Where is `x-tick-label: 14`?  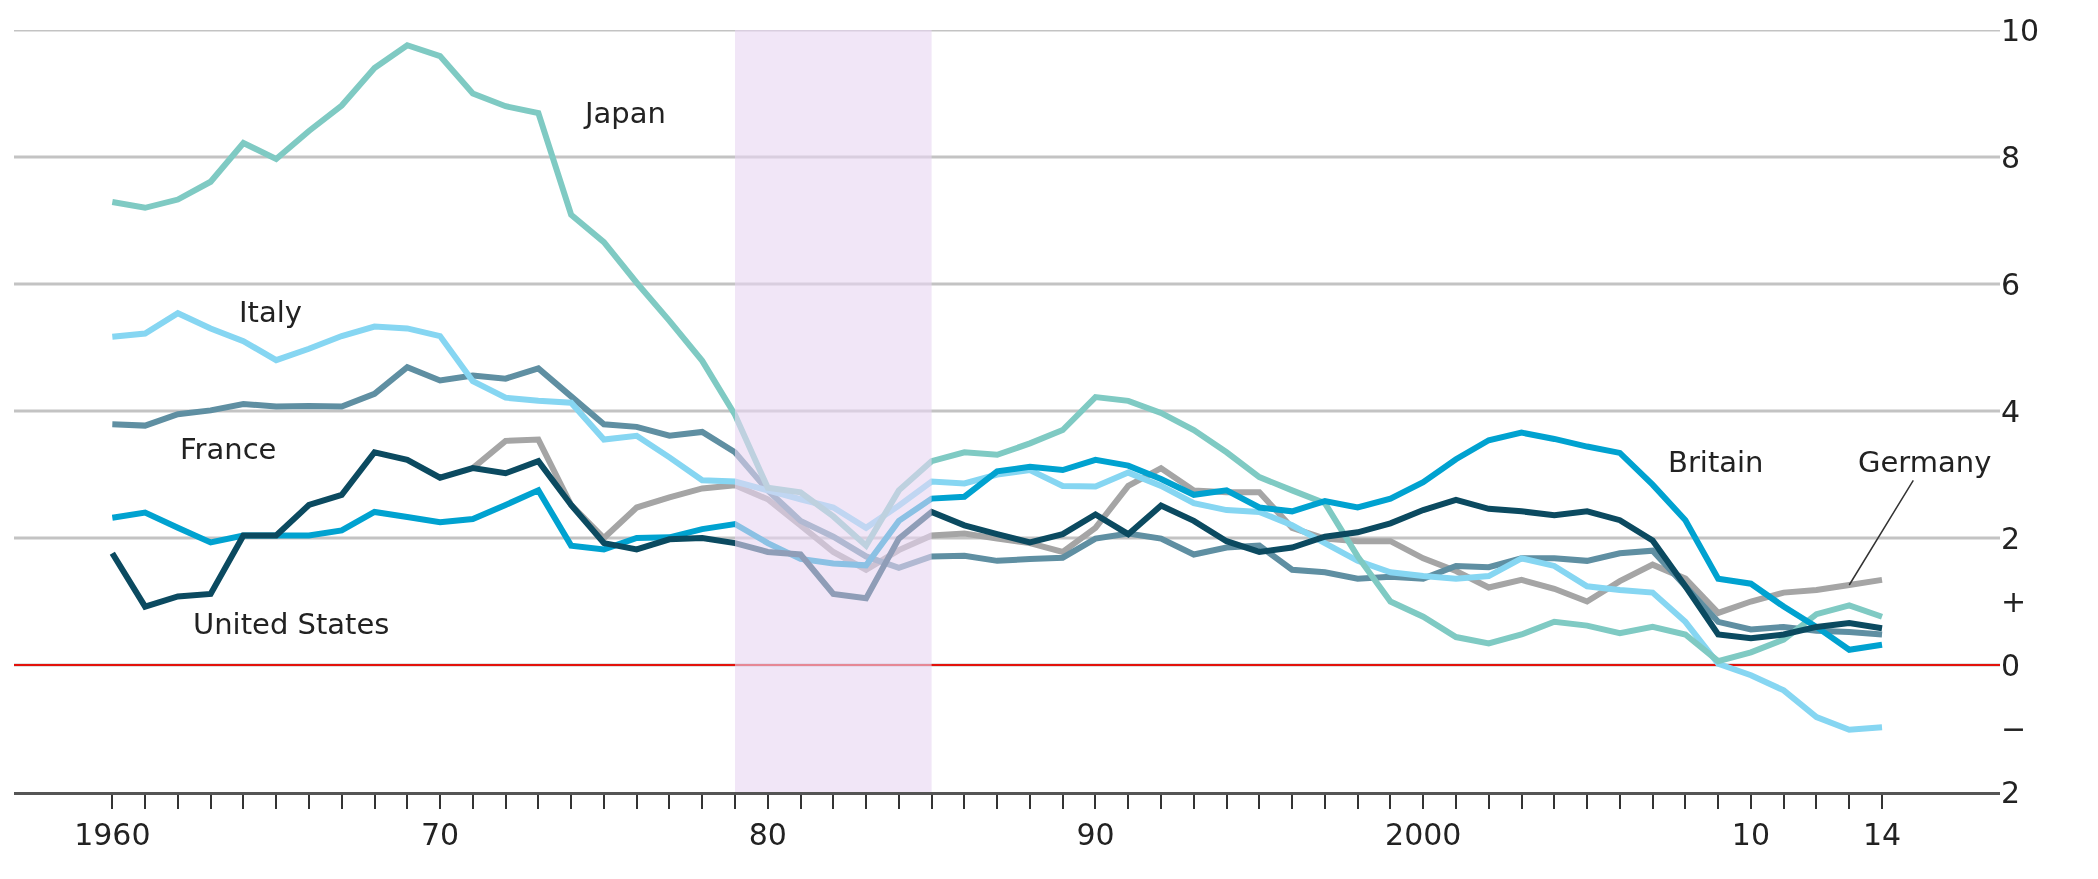
x-tick-label: 14 is located at coordinates (1882, 834).